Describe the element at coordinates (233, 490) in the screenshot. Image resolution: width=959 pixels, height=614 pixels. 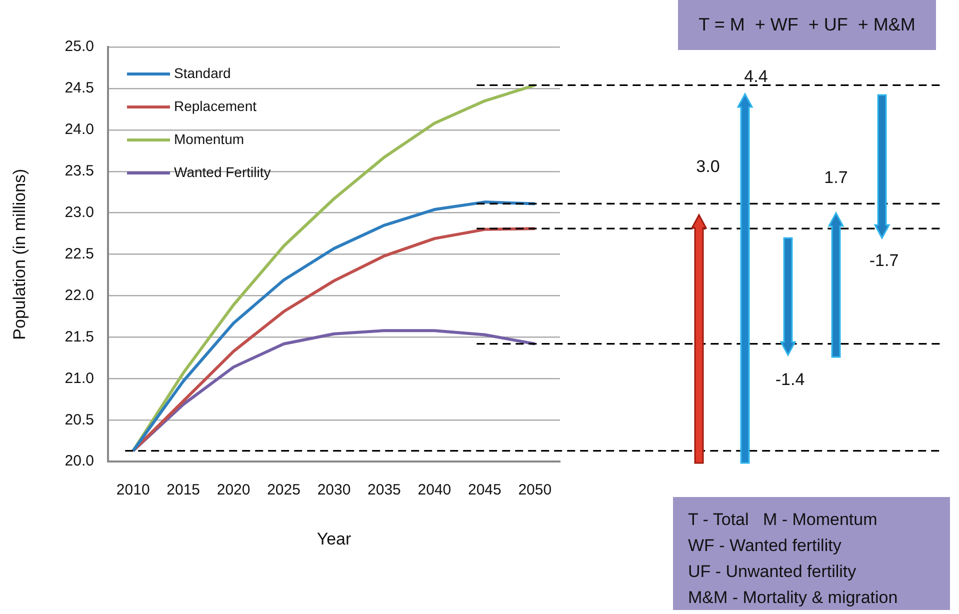
I see `x-tick-label: 2020` at that location.